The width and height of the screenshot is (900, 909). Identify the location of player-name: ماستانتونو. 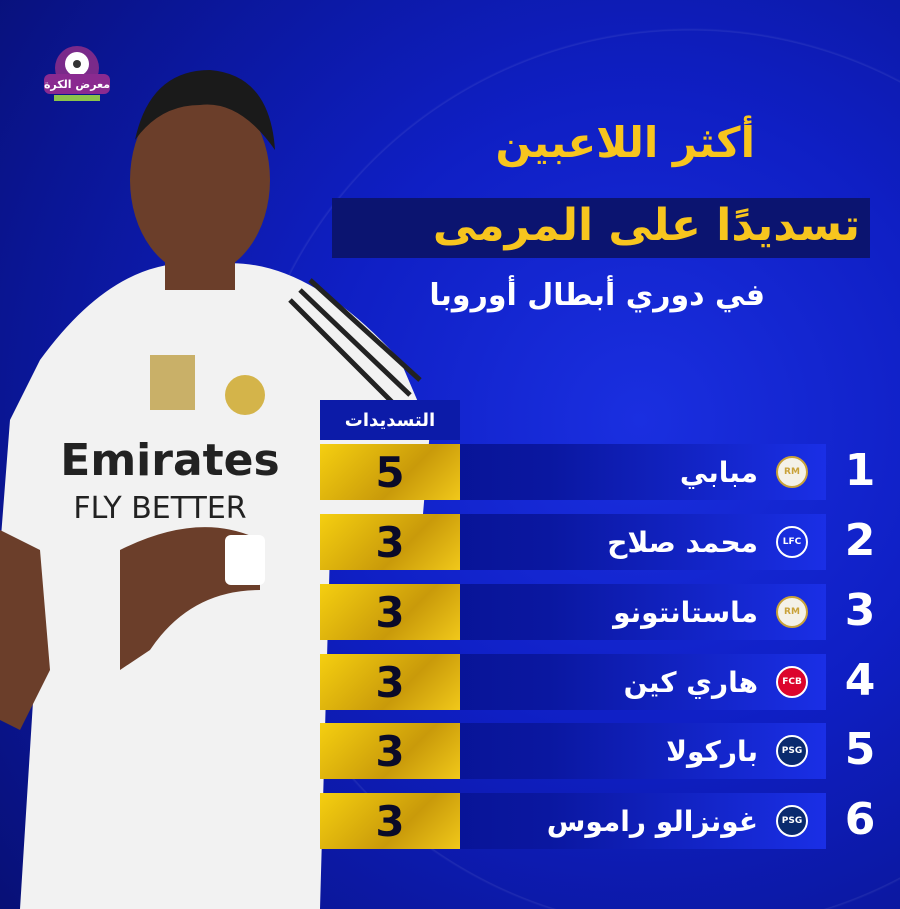
(685, 612).